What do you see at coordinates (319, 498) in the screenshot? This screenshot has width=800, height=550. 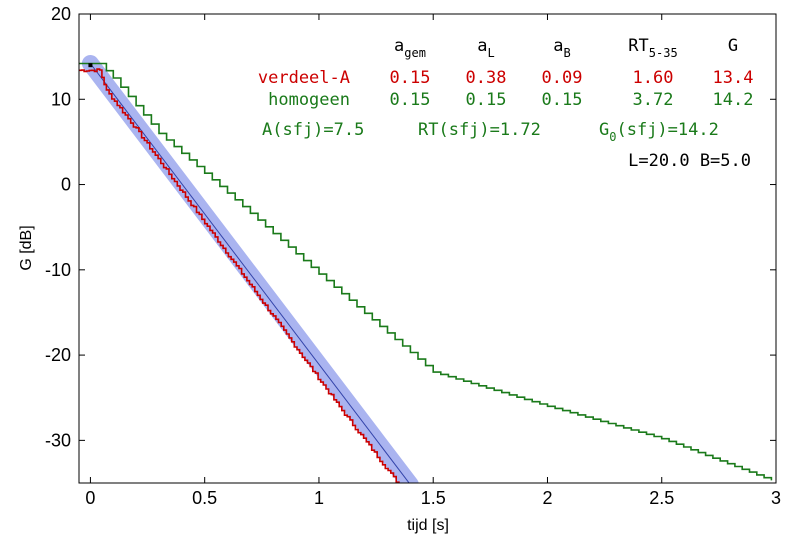 I see `x-tick-label: 1` at bounding box center [319, 498].